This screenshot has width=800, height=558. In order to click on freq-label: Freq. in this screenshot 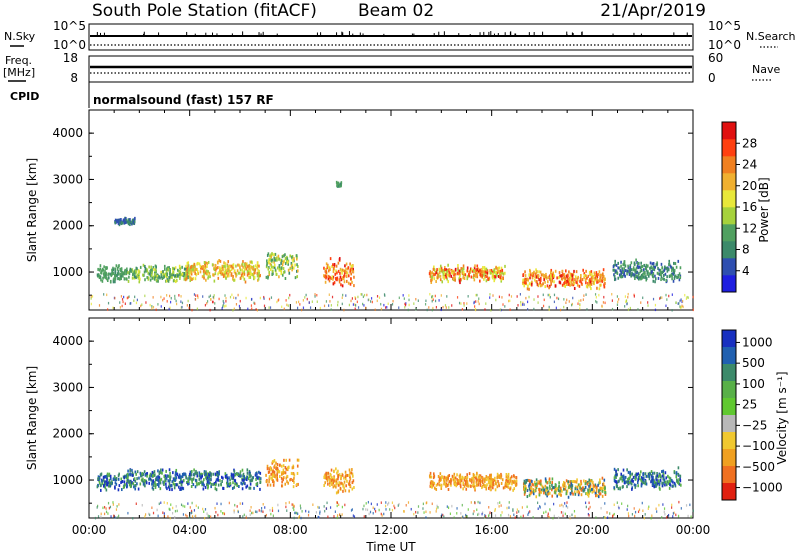, I will do `click(18, 60)`.